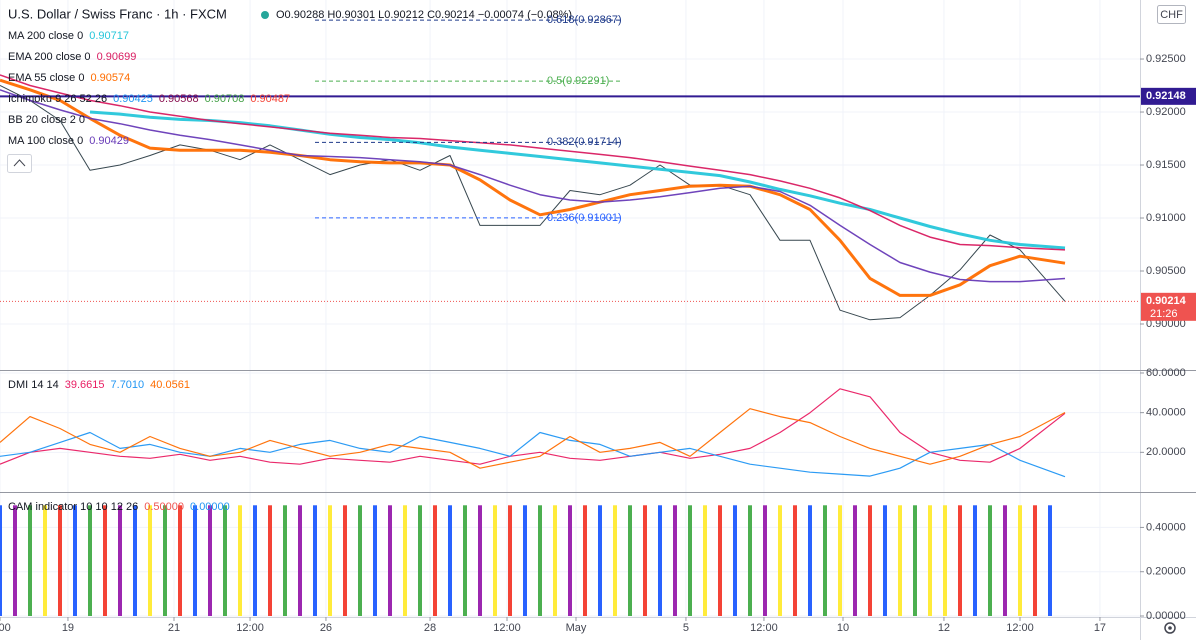  I want to click on x-tick-label: May, so click(576, 628).